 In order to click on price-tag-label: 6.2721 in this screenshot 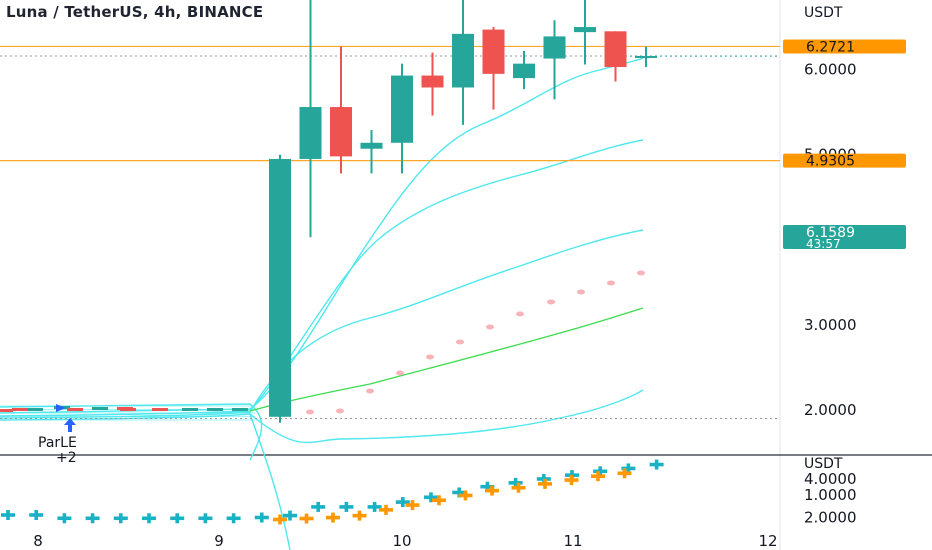, I will do `click(830, 47)`.